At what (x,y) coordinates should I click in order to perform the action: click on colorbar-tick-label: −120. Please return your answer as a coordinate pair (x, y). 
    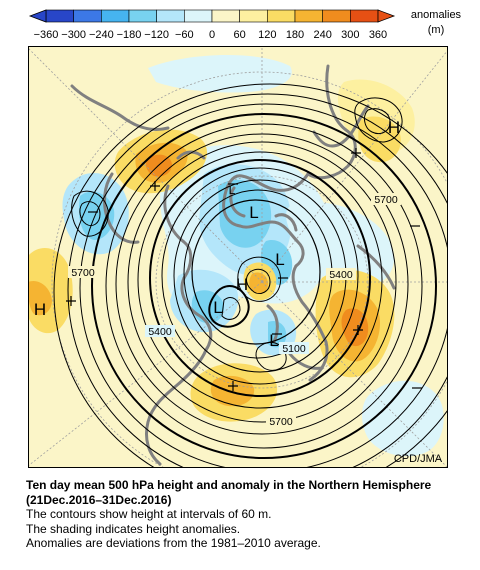
    Looking at the image, I should click on (156, 35).